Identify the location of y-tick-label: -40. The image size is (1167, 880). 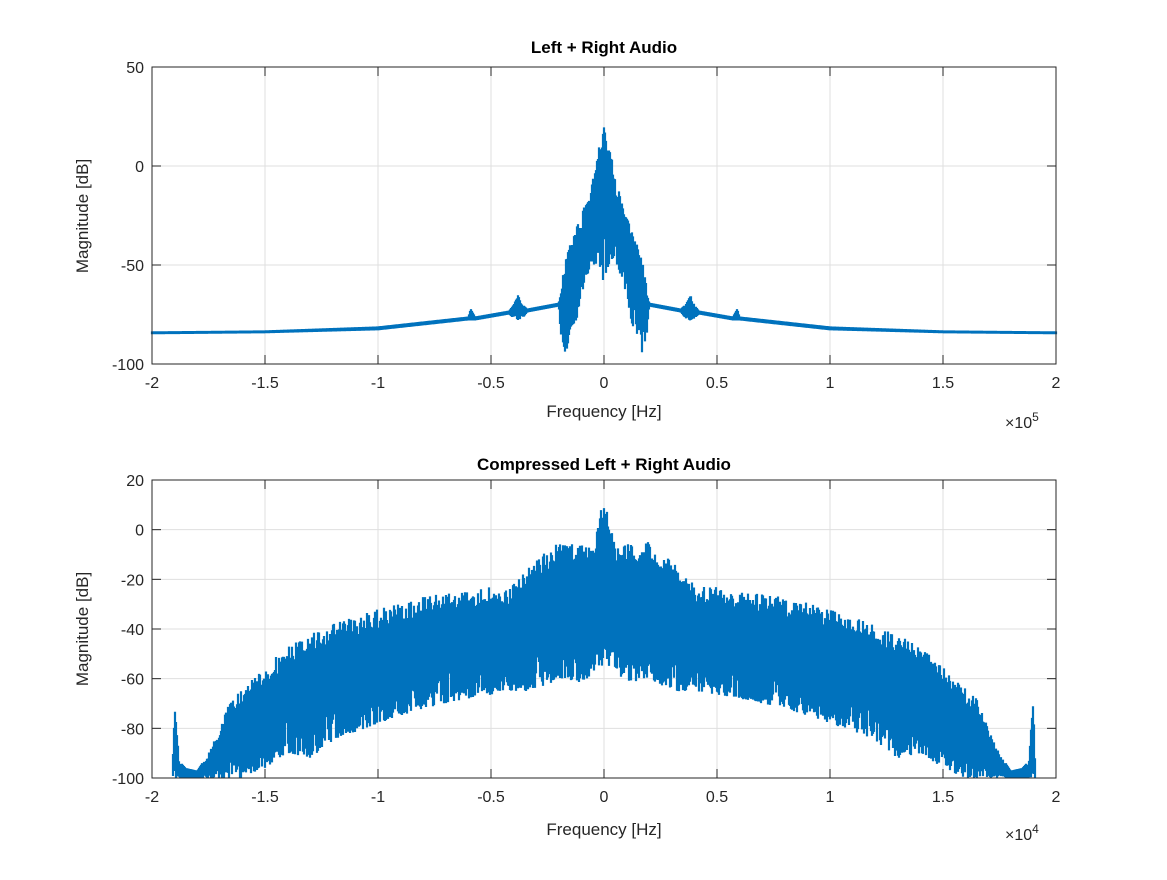
(132, 630).